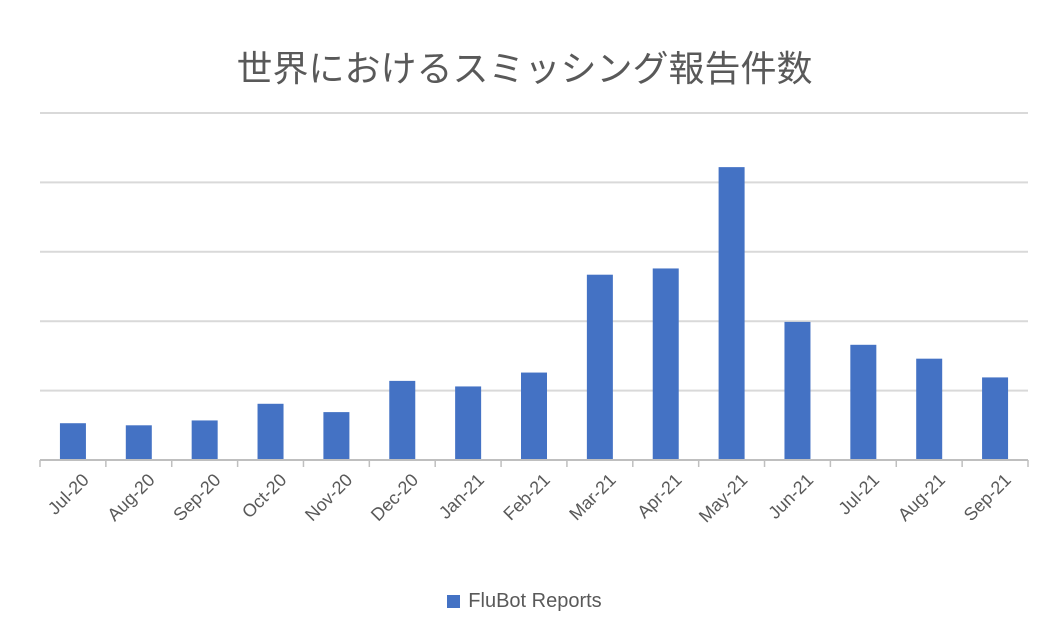 The width and height of the screenshot is (1049, 625). What do you see at coordinates (454, 601) in the screenshot?
I see `legend-swatch` at bounding box center [454, 601].